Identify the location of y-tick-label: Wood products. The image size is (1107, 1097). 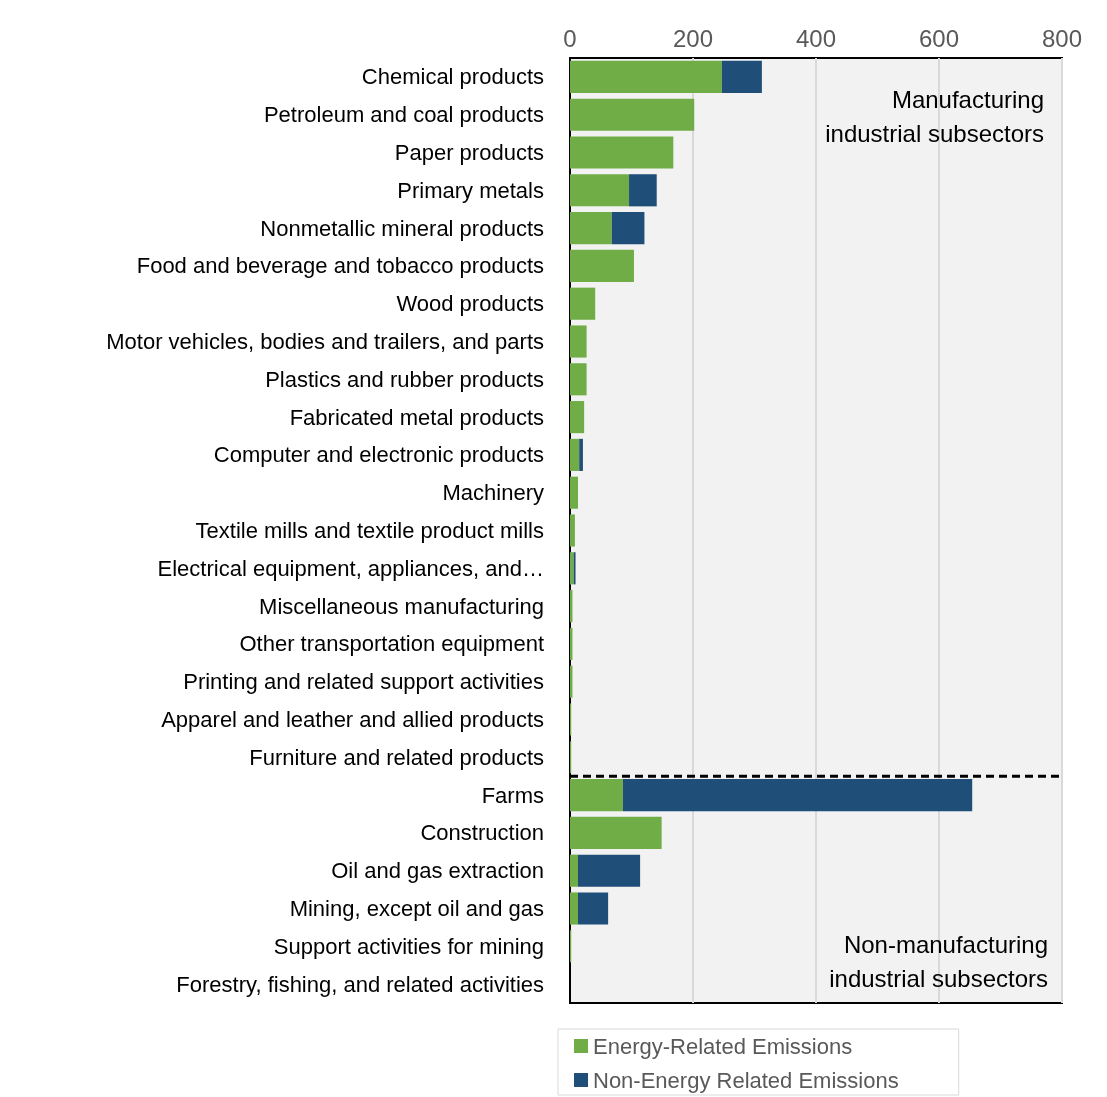
(470, 304).